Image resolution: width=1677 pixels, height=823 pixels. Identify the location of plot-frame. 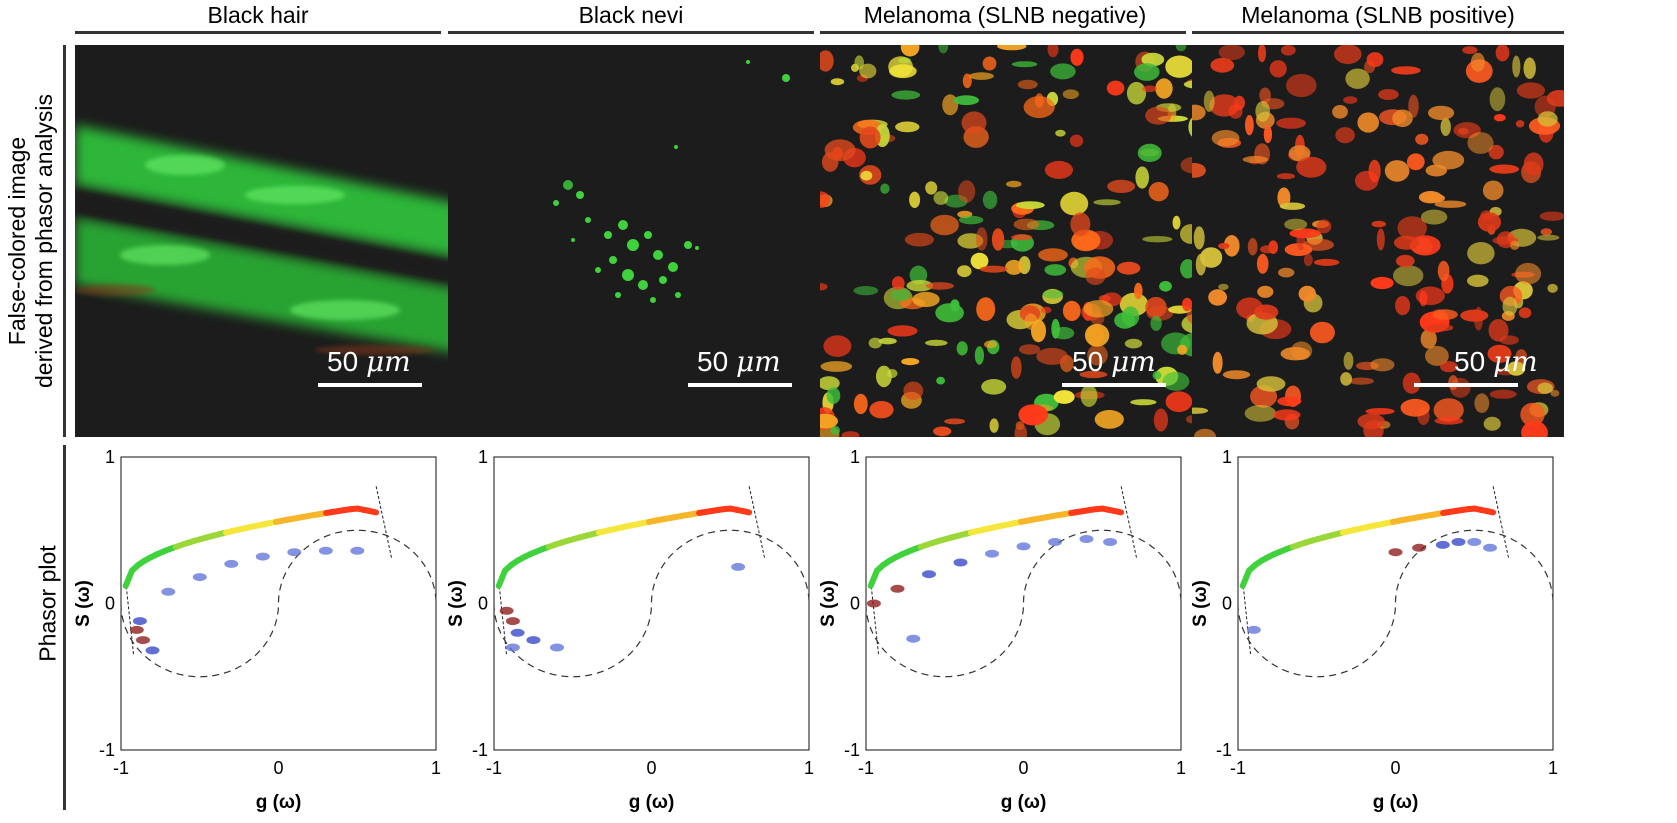
(1395, 603).